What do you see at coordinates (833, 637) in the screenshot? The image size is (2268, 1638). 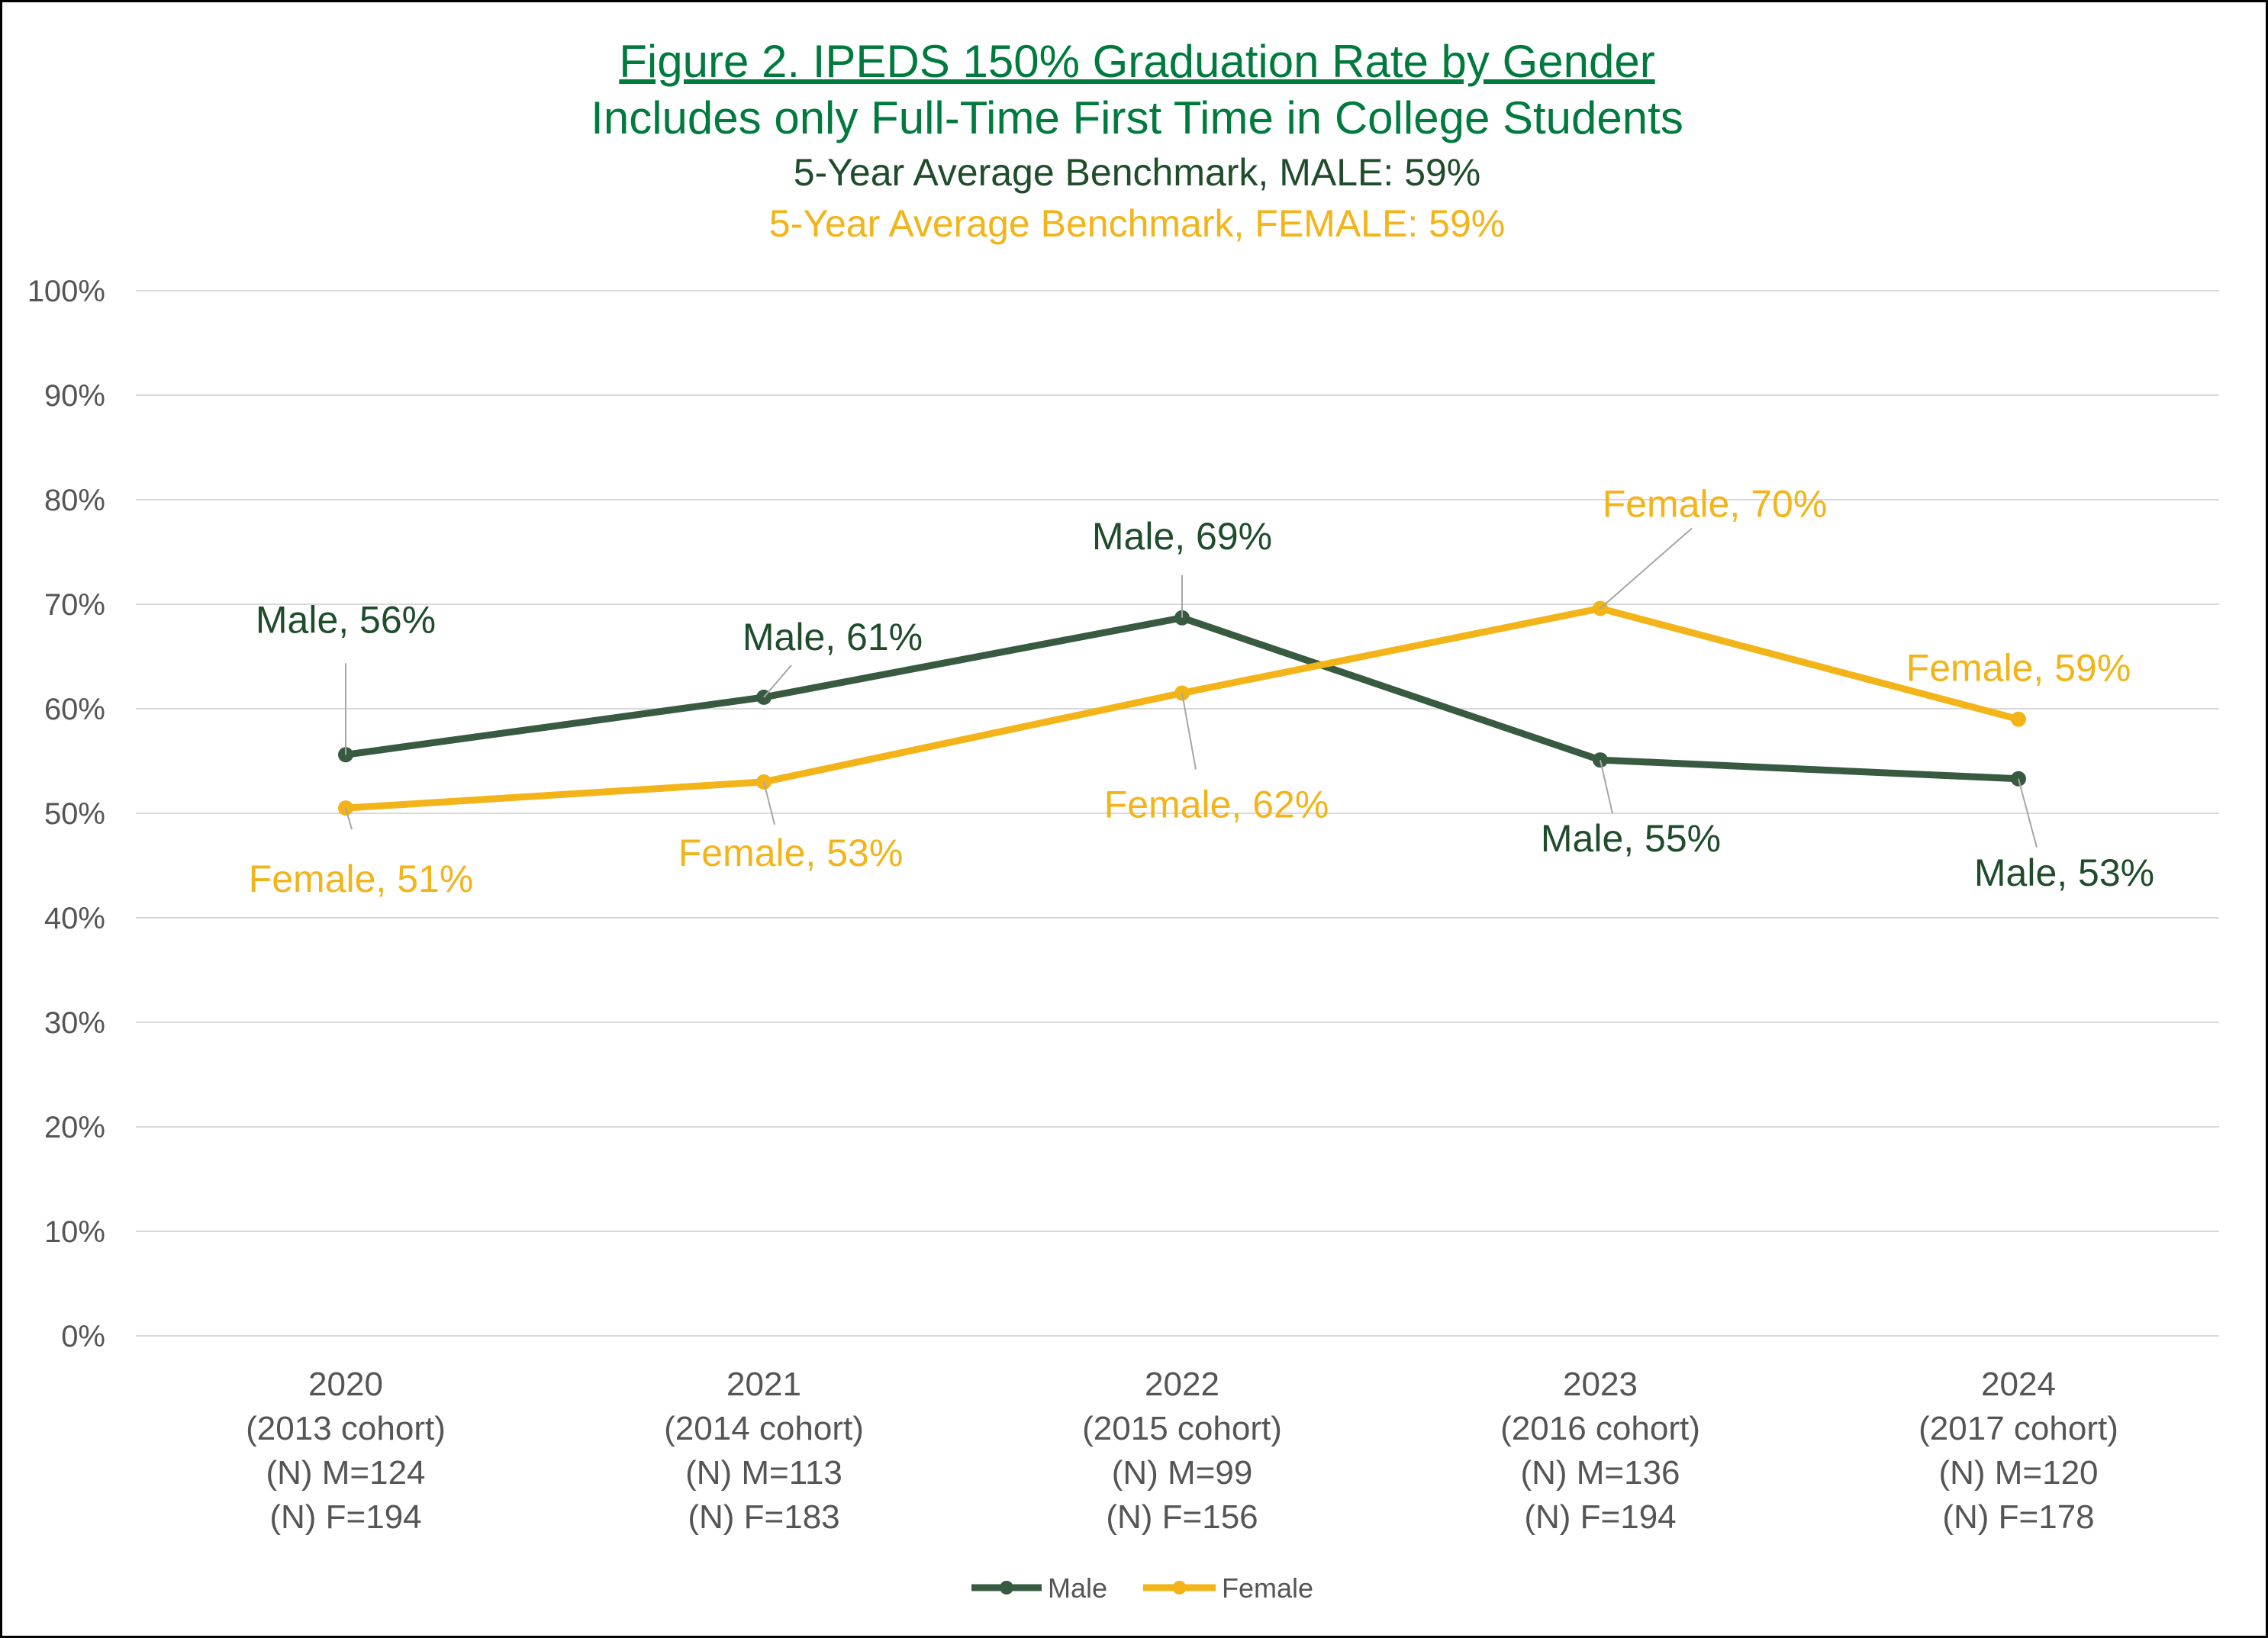 I see `male-data-label-1: Male, 61%` at bounding box center [833, 637].